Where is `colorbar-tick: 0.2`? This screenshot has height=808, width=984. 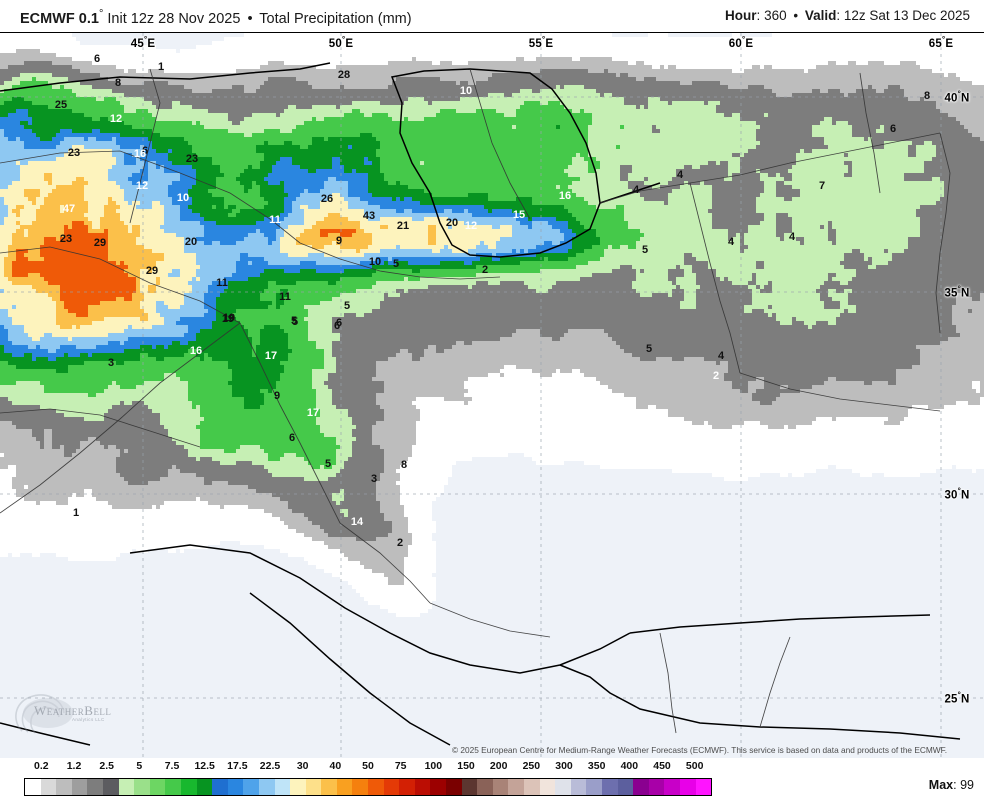 colorbar-tick: 0.2 is located at coordinates (41, 766).